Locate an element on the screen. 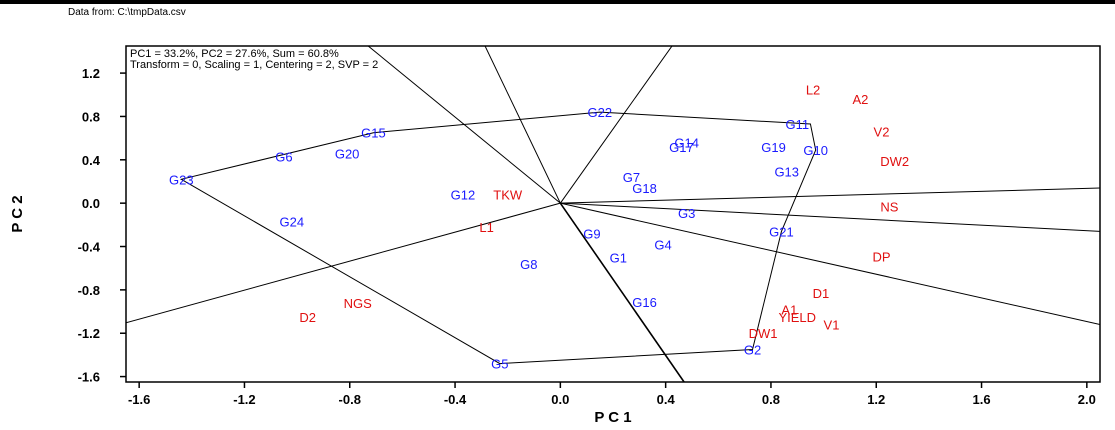  y-tick-label: -1.2 is located at coordinates (89, 333).